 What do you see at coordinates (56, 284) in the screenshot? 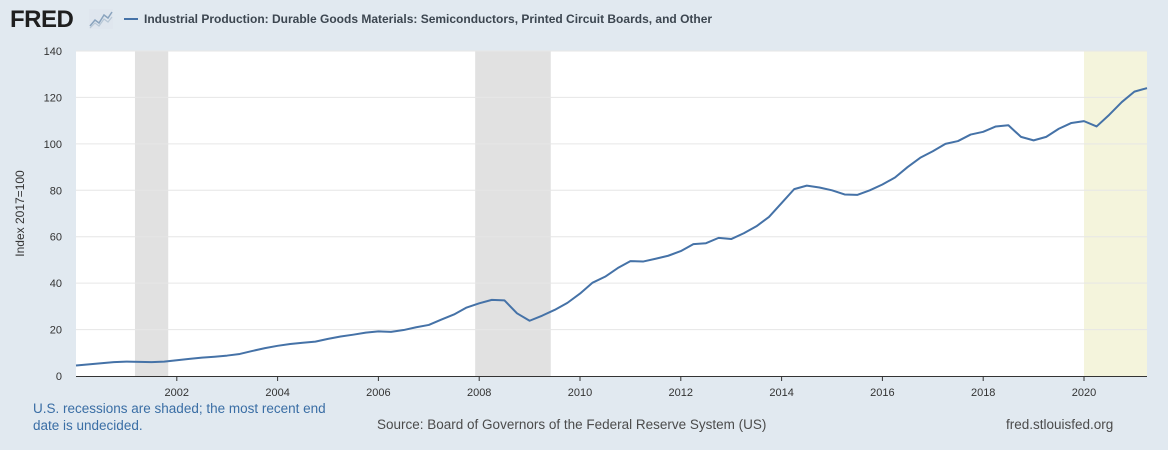
I see `y-tick-label: 40` at bounding box center [56, 284].